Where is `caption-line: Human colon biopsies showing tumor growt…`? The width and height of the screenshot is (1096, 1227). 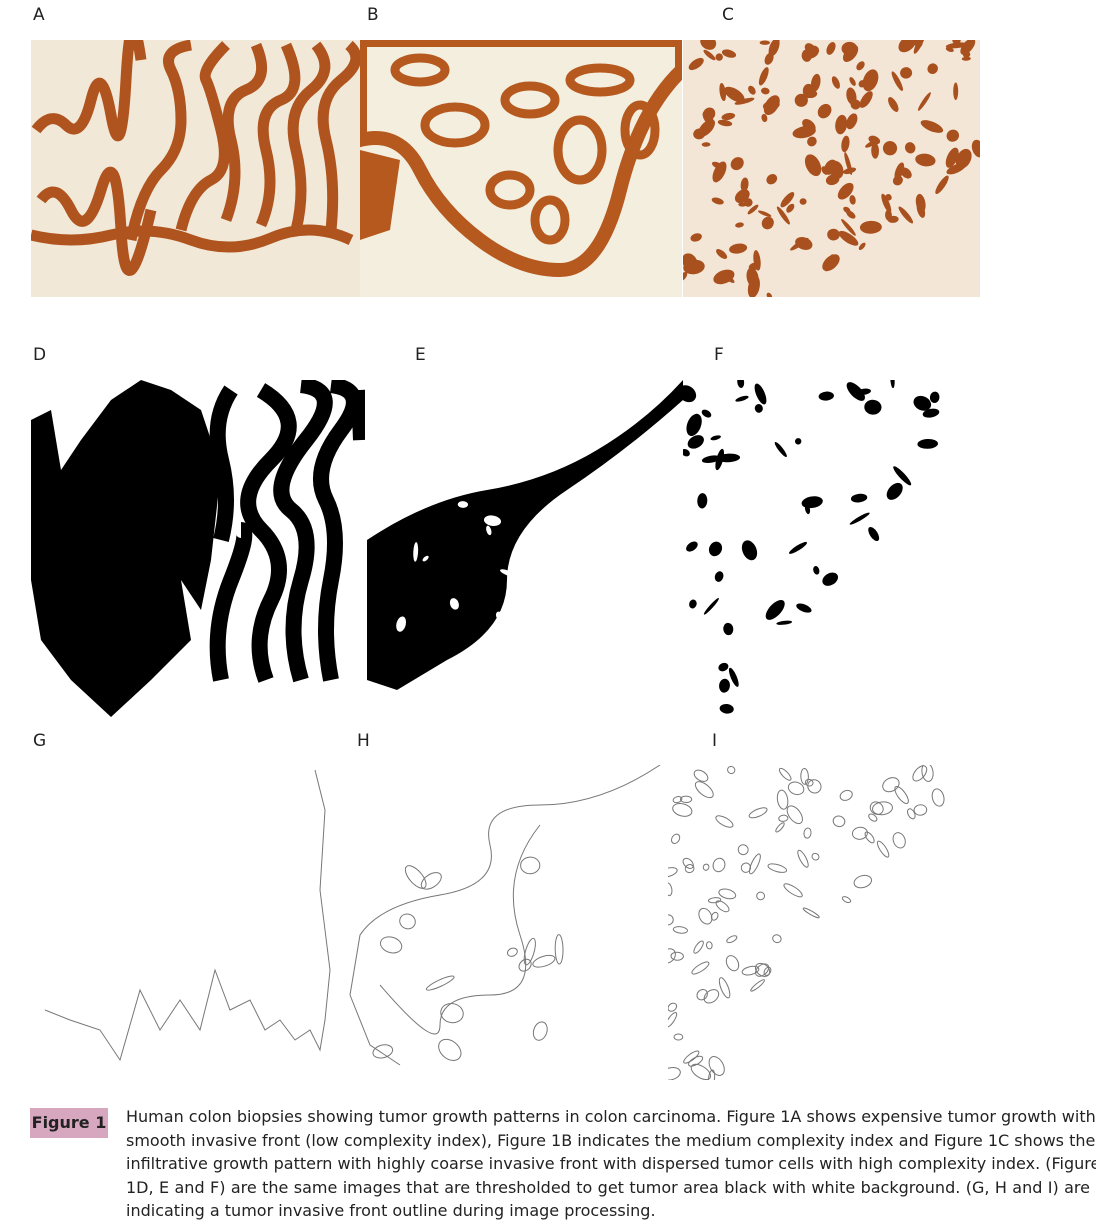 caption-line: Human colon biopsies showing tumor growt… is located at coordinates (611, 1116).